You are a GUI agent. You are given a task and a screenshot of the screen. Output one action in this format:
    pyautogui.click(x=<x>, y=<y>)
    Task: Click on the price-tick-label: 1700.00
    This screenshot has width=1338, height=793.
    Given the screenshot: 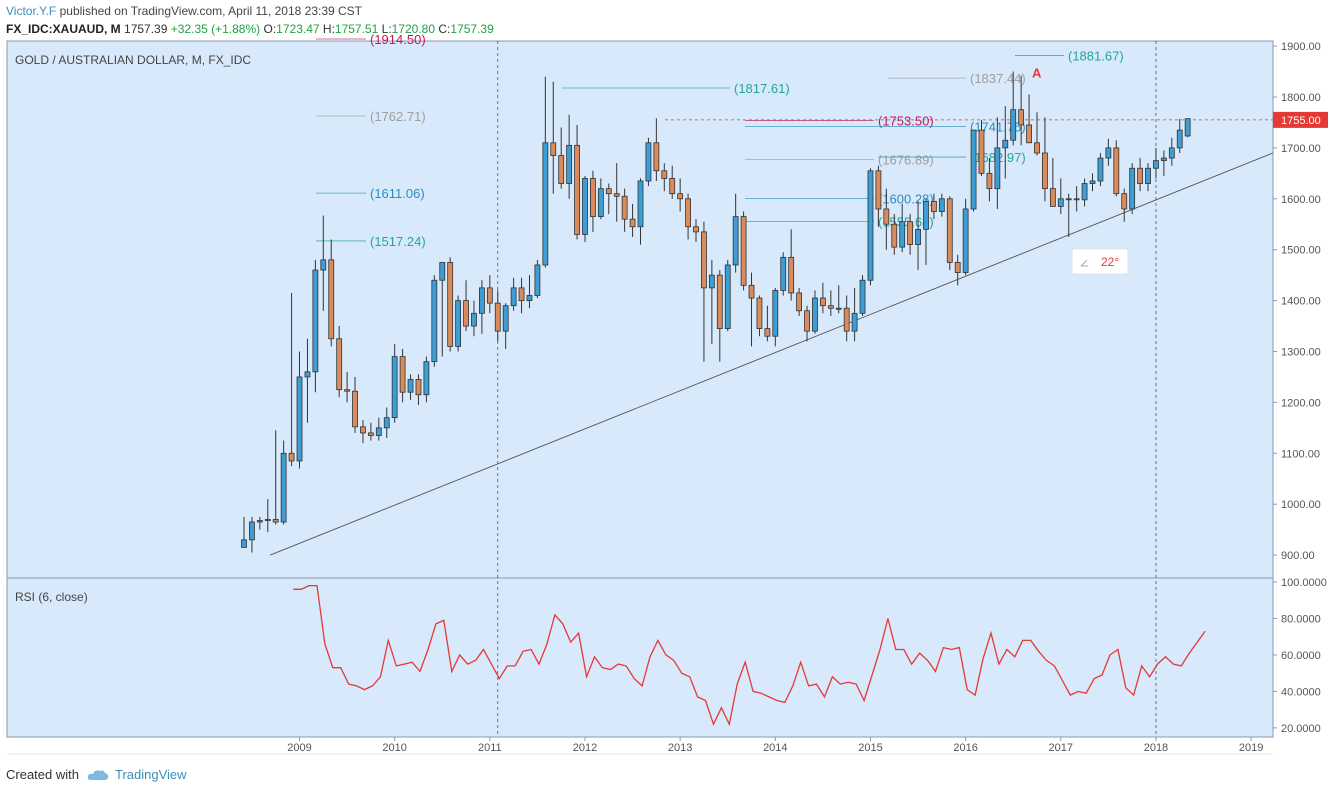 What is the action you would take?
    pyautogui.click(x=1301, y=149)
    